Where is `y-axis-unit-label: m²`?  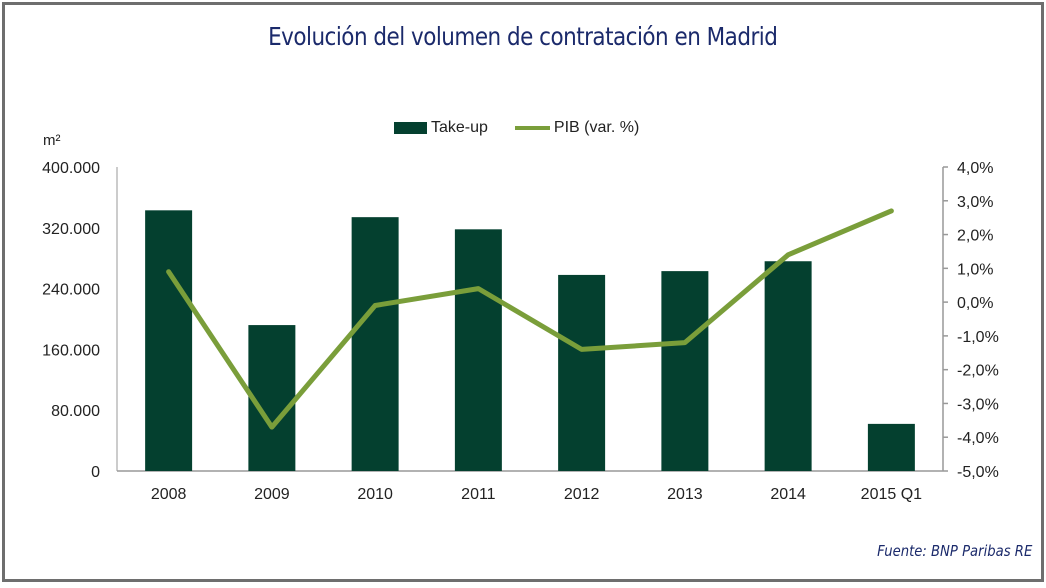
y-axis-unit-label: m² is located at coordinates (52, 140).